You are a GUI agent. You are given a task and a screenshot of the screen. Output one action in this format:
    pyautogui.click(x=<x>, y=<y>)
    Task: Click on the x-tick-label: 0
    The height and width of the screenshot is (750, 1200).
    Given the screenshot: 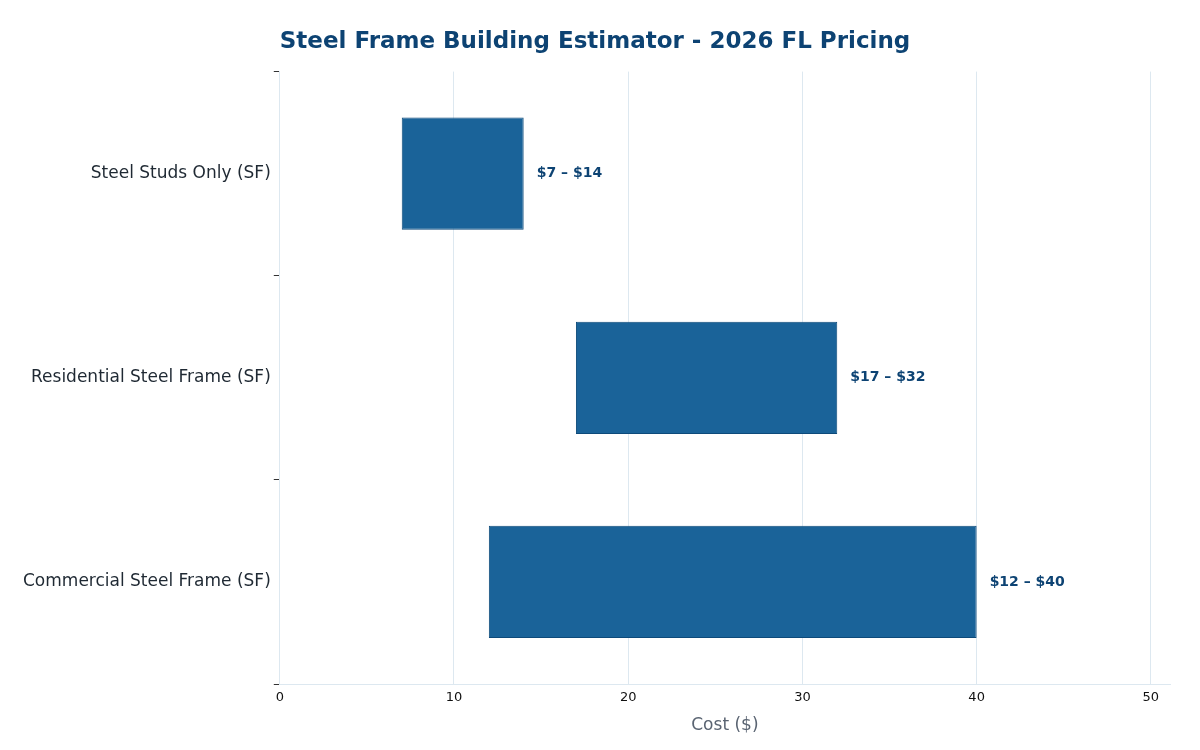 What is the action you would take?
    pyautogui.click(x=279, y=697)
    